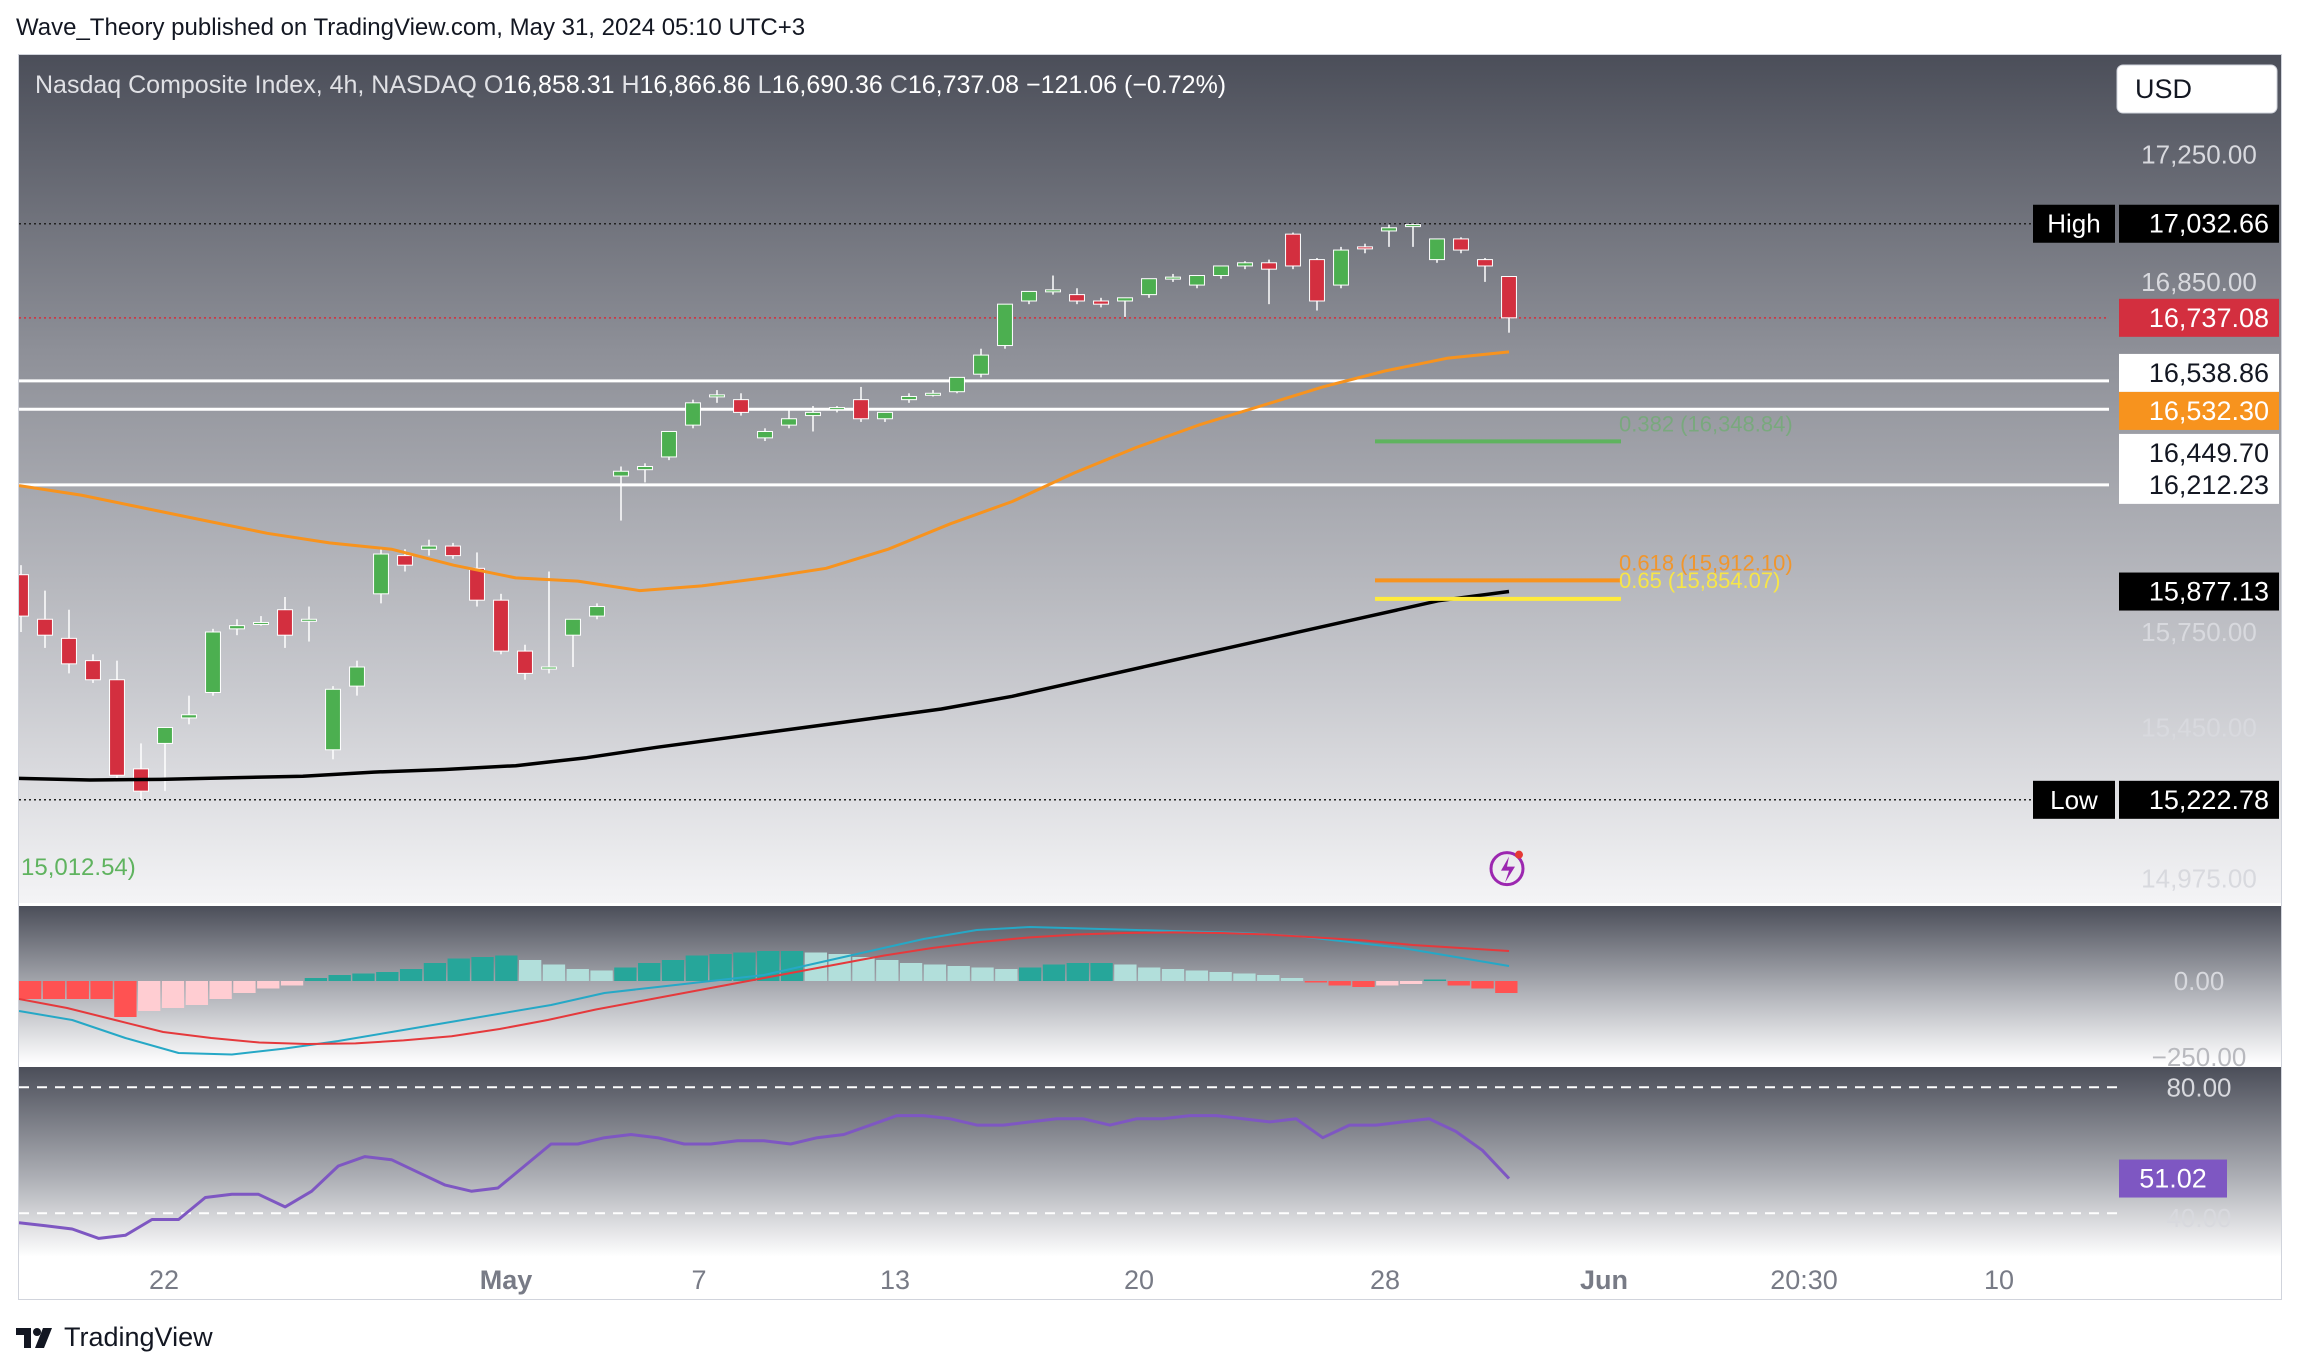  I want to click on rsi-pane, so click(1150, 1162).